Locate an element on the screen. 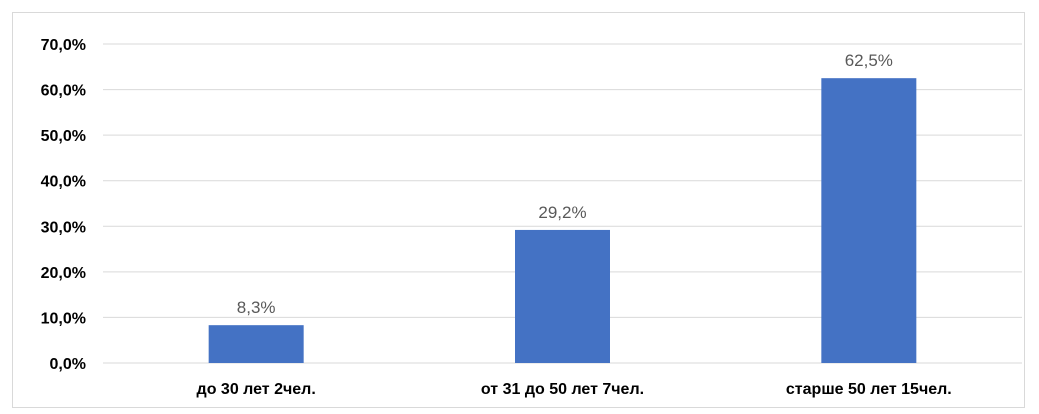 This screenshot has height=414, width=1039. category-label: от 31 до 50 лет 7чел. is located at coordinates (562, 389).